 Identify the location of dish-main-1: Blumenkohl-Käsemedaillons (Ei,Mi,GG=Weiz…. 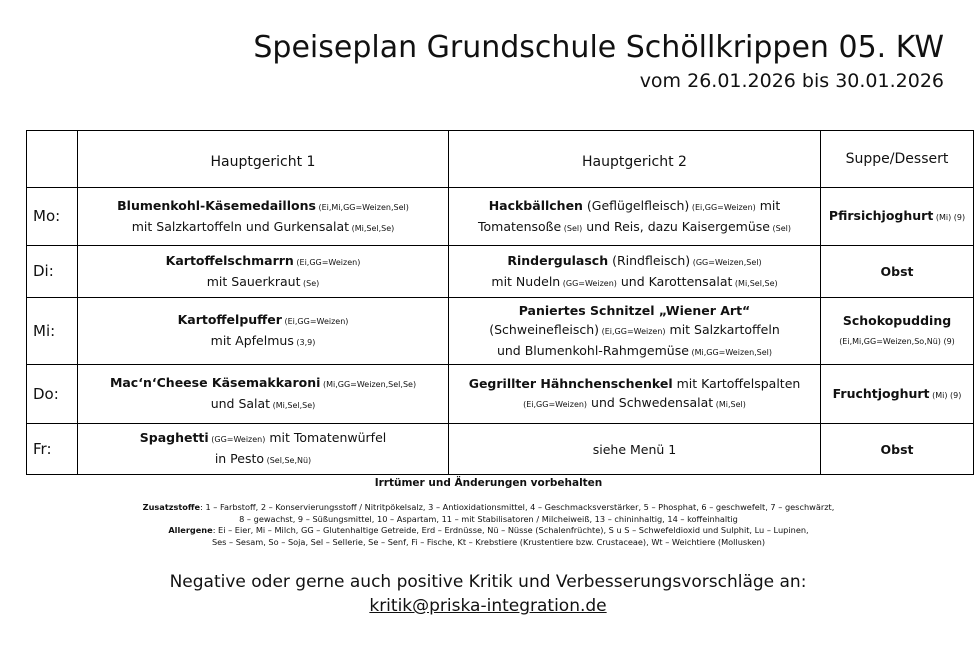
(263, 216).